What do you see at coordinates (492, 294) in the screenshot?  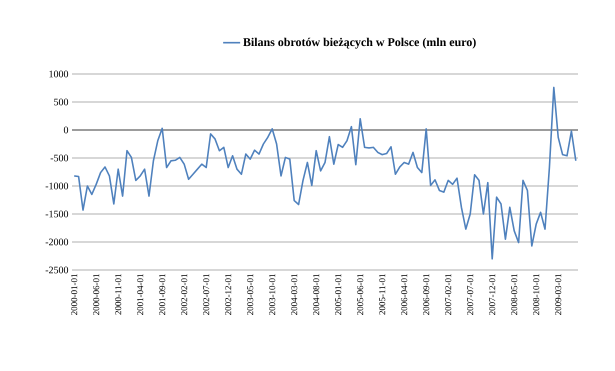 I see `x-tick-label: 2007-12-01` at bounding box center [492, 294].